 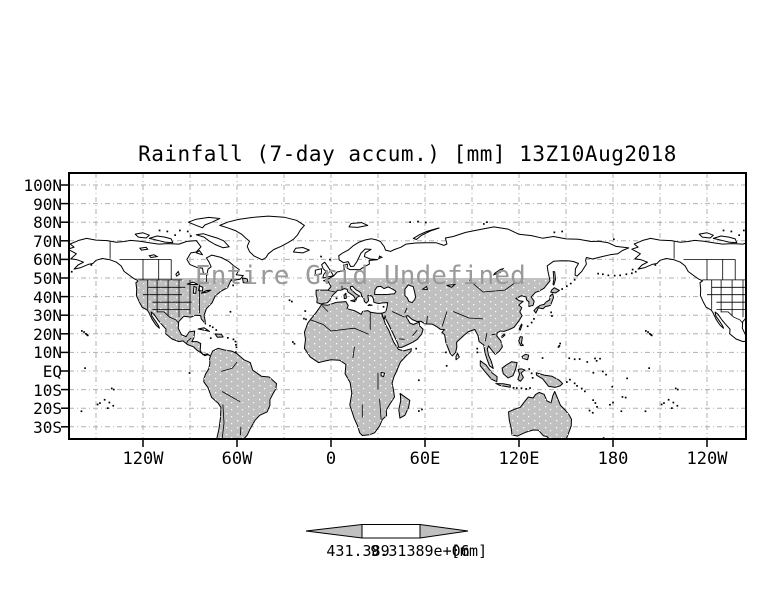 What do you see at coordinates (65, 306) in the screenshot?
I see `lat-ticks` at bounding box center [65, 306].